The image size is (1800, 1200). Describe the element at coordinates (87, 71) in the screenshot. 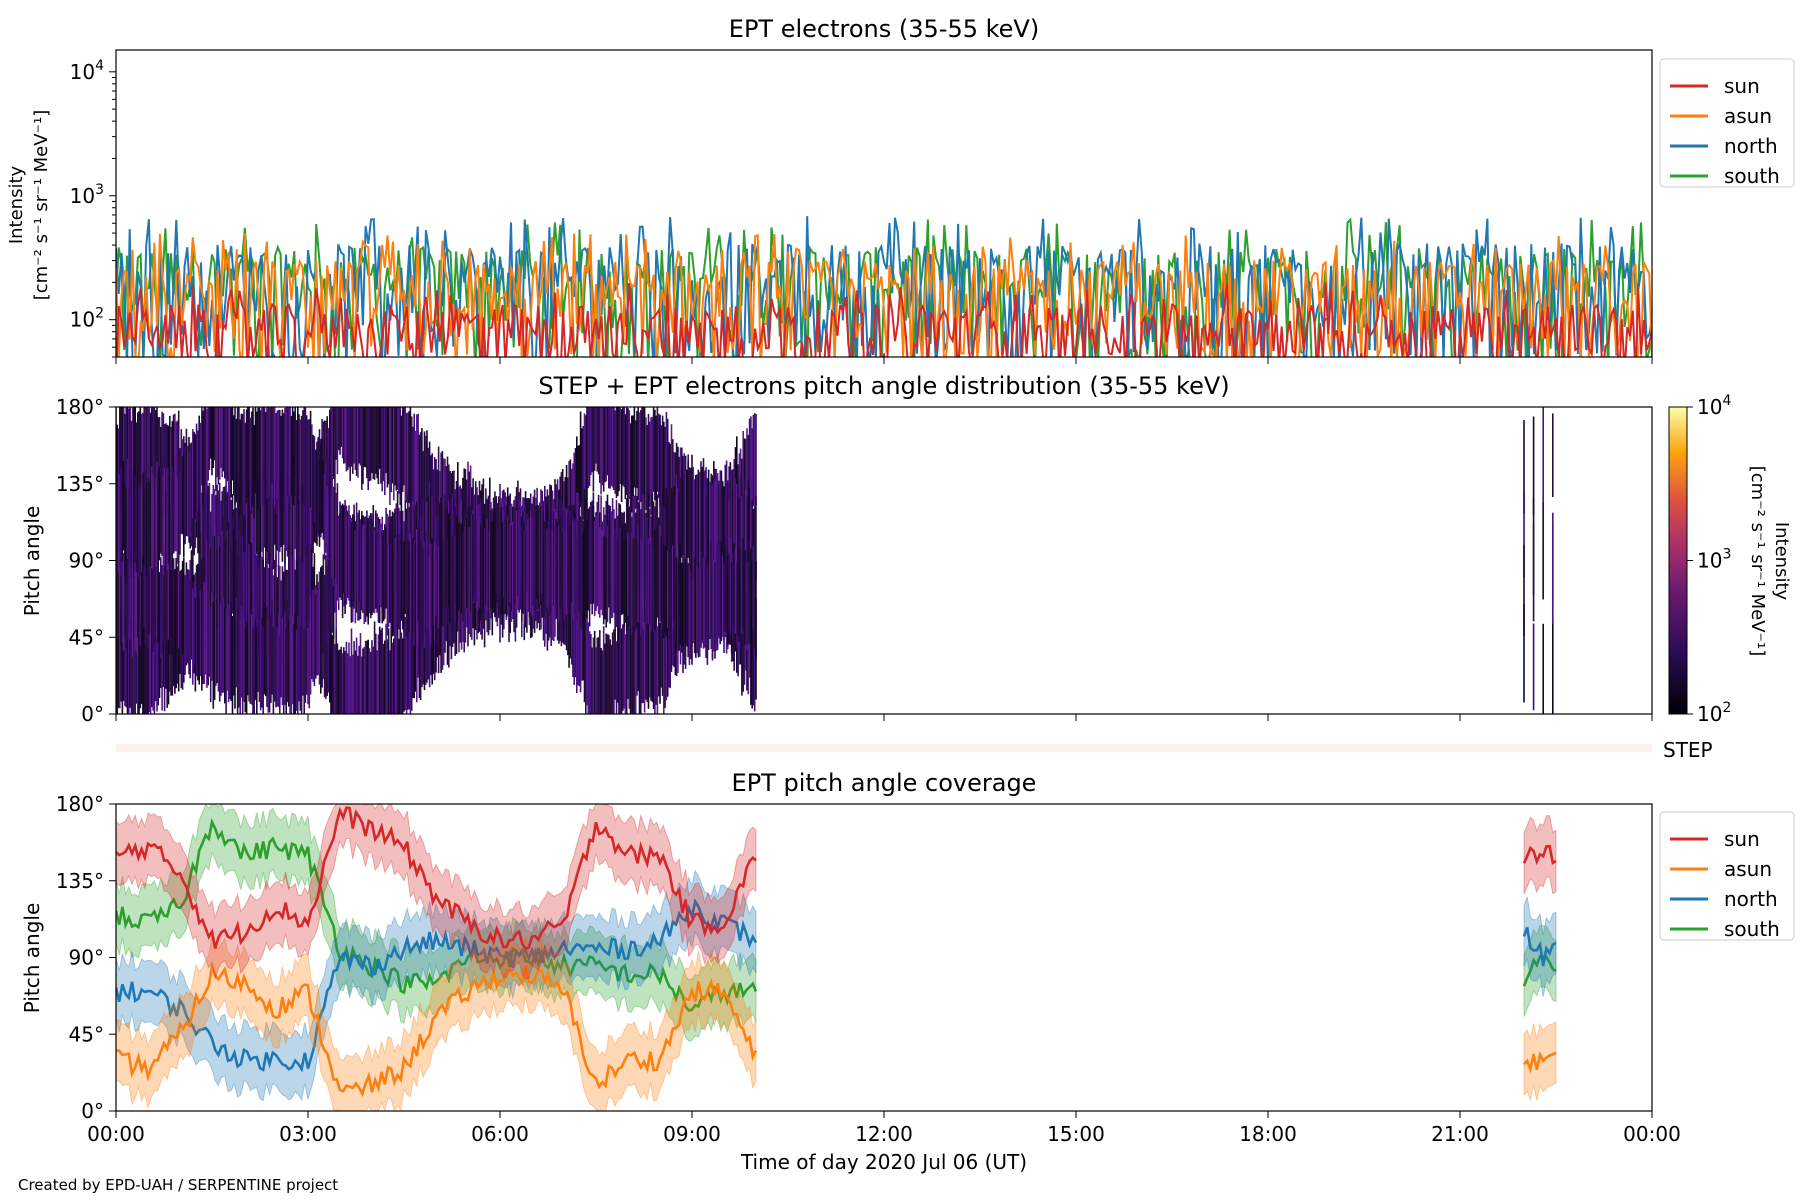

I see `y-tick-label: 10⁴` at that location.